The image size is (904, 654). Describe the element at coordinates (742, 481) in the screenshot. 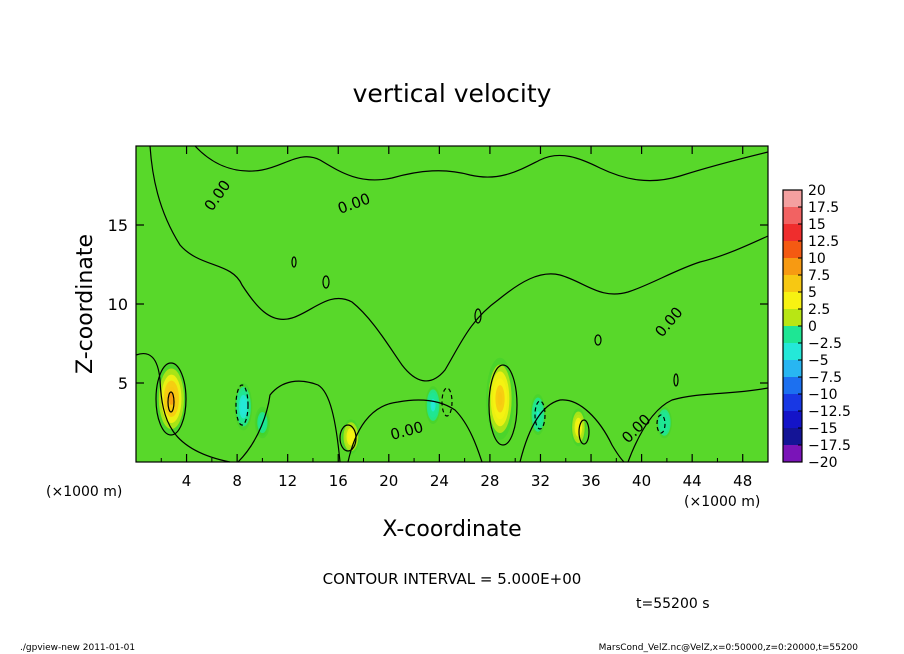

I see `x-tick-label: 48` at that location.